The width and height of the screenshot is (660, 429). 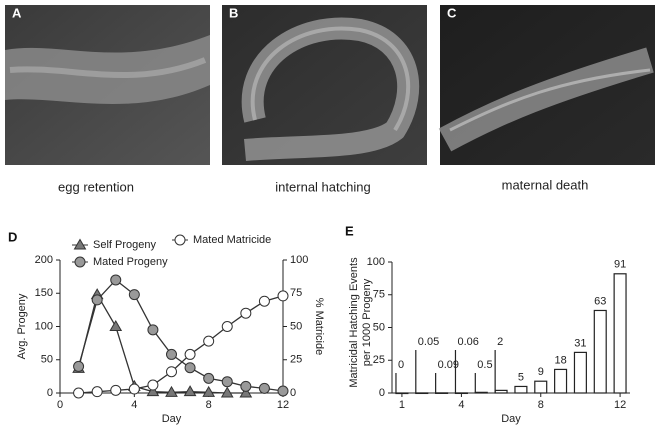 I want to click on data-label: 91, so click(x=620, y=265).